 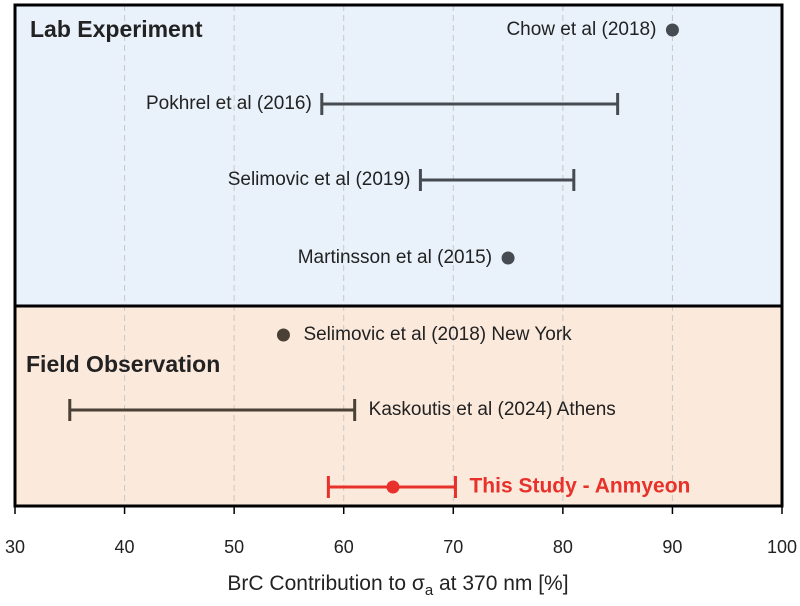 I want to click on x-tick-label: 90, so click(x=672, y=547).